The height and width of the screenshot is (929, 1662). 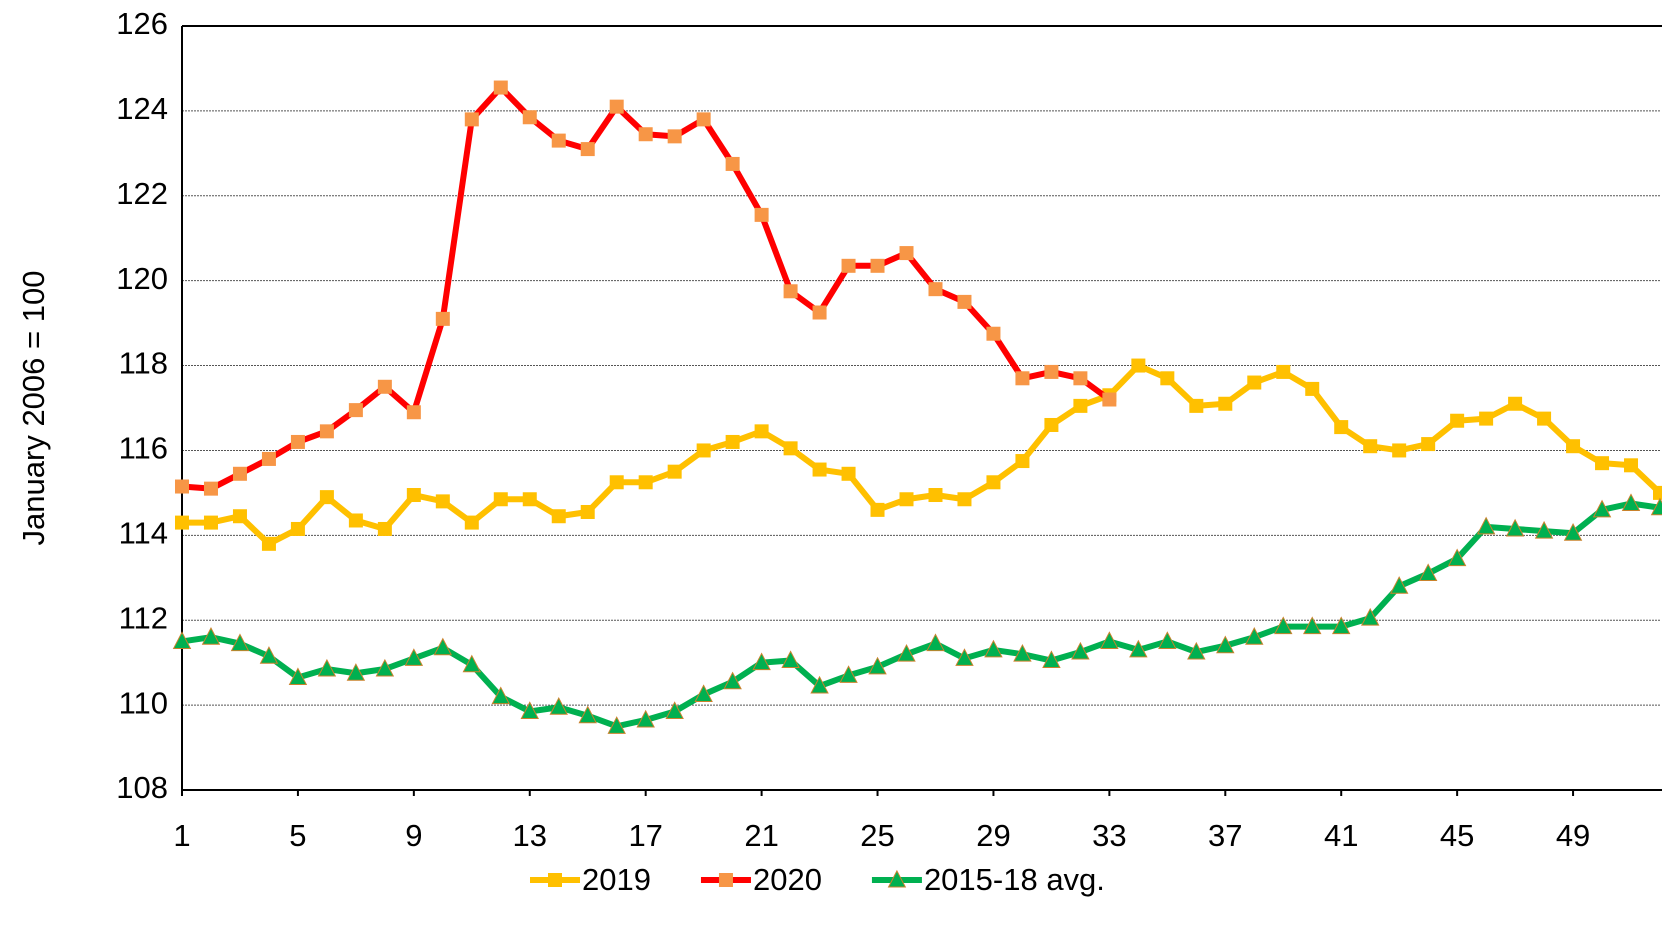 I want to click on legend-label: 2020, so click(x=787, y=879).